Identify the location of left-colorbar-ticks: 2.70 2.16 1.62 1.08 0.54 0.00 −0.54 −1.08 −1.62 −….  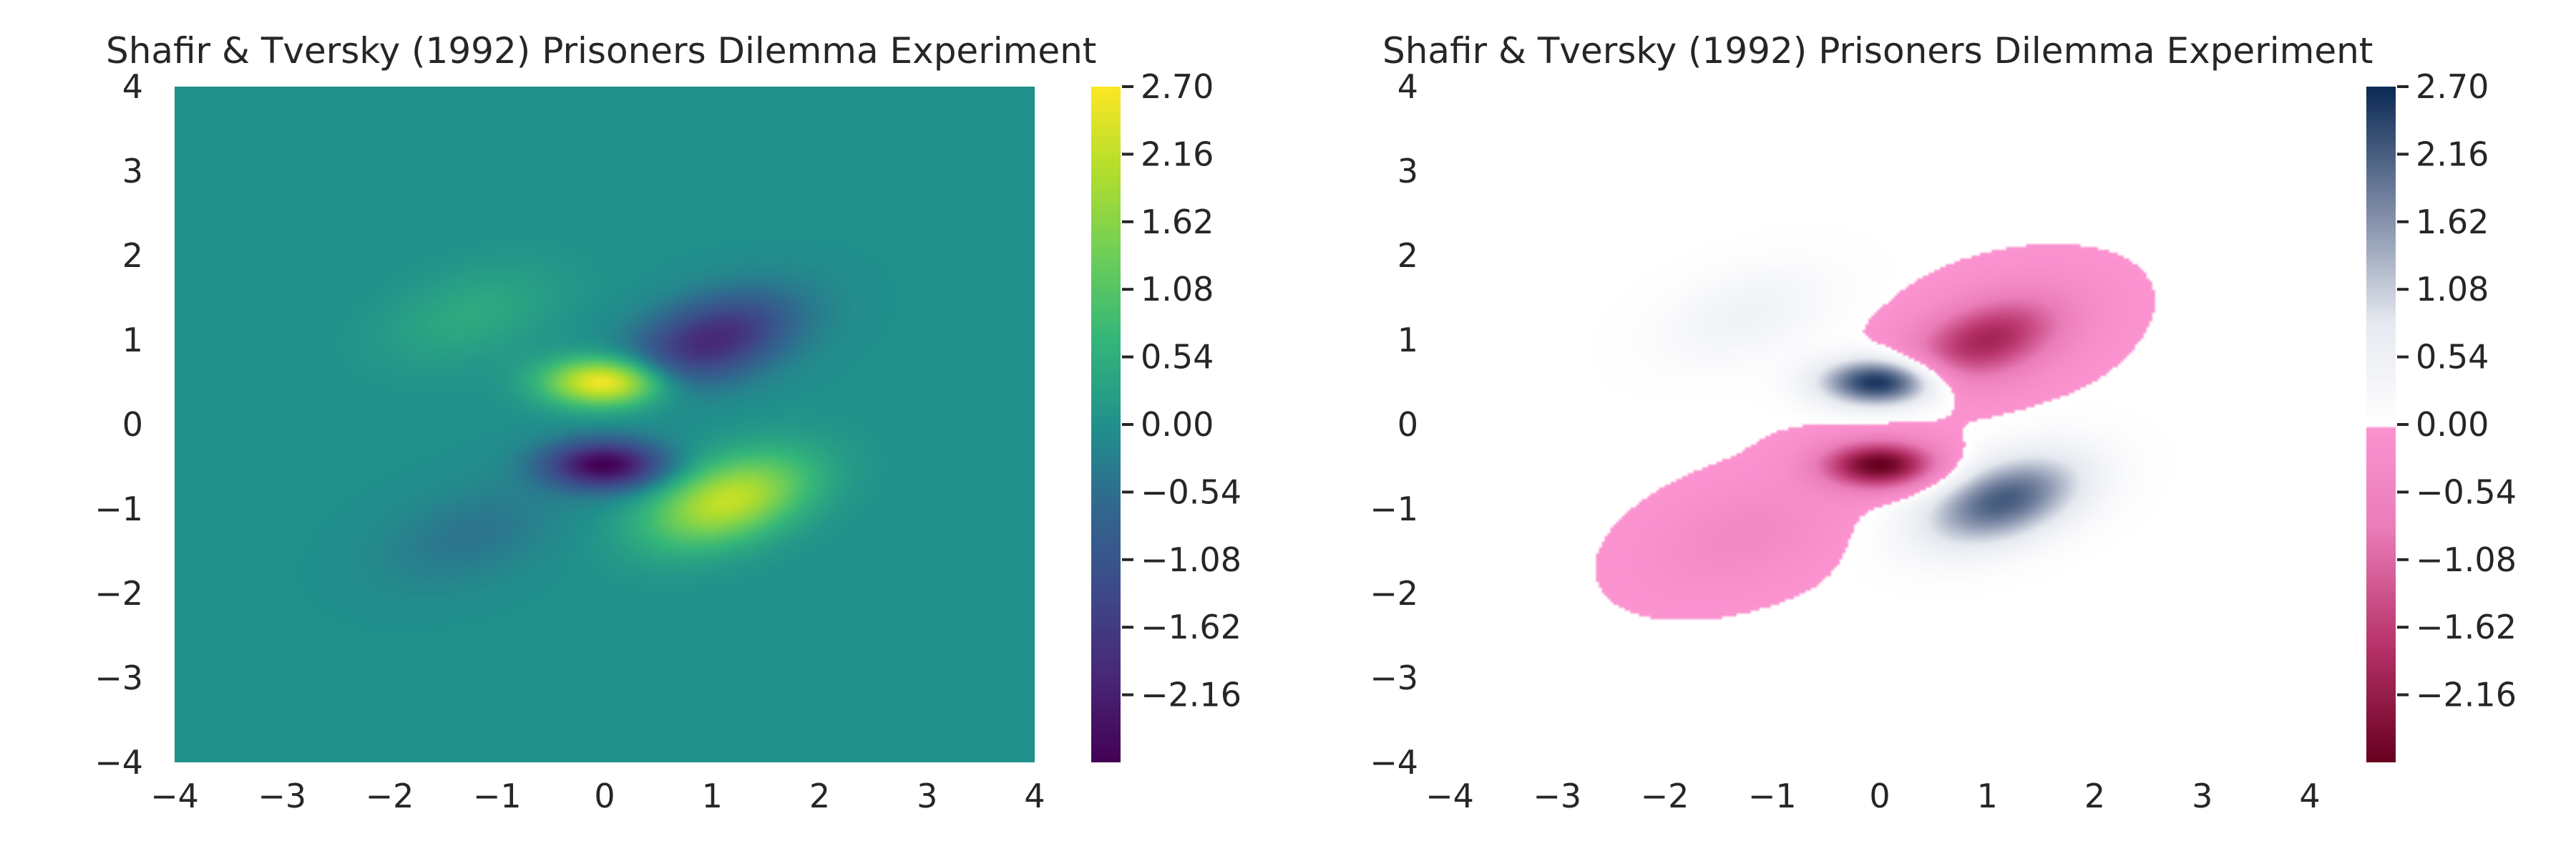
(1181, 390).